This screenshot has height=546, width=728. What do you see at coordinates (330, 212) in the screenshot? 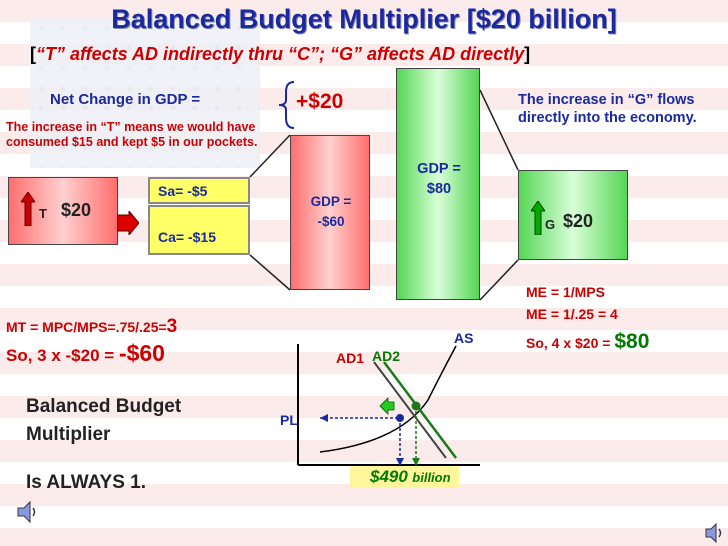
I see `gdp-tax-column: GDP = -$60` at bounding box center [330, 212].